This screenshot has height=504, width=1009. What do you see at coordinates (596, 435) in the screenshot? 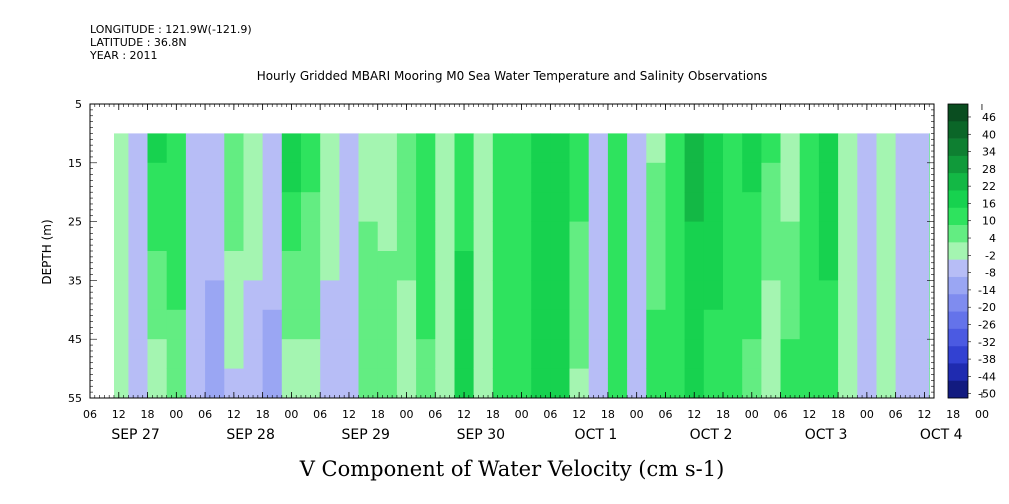
I see `x-day-label: OCT 1` at bounding box center [596, 435].